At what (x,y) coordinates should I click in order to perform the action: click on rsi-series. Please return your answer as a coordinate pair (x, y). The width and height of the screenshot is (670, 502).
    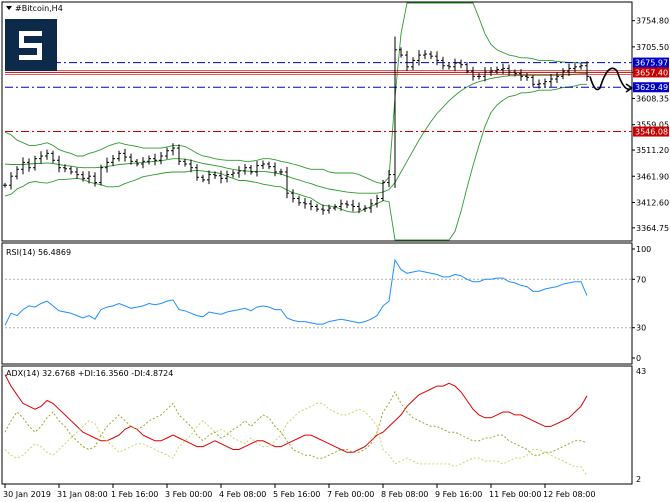
    Looking at the image, I should click on (296, 292).